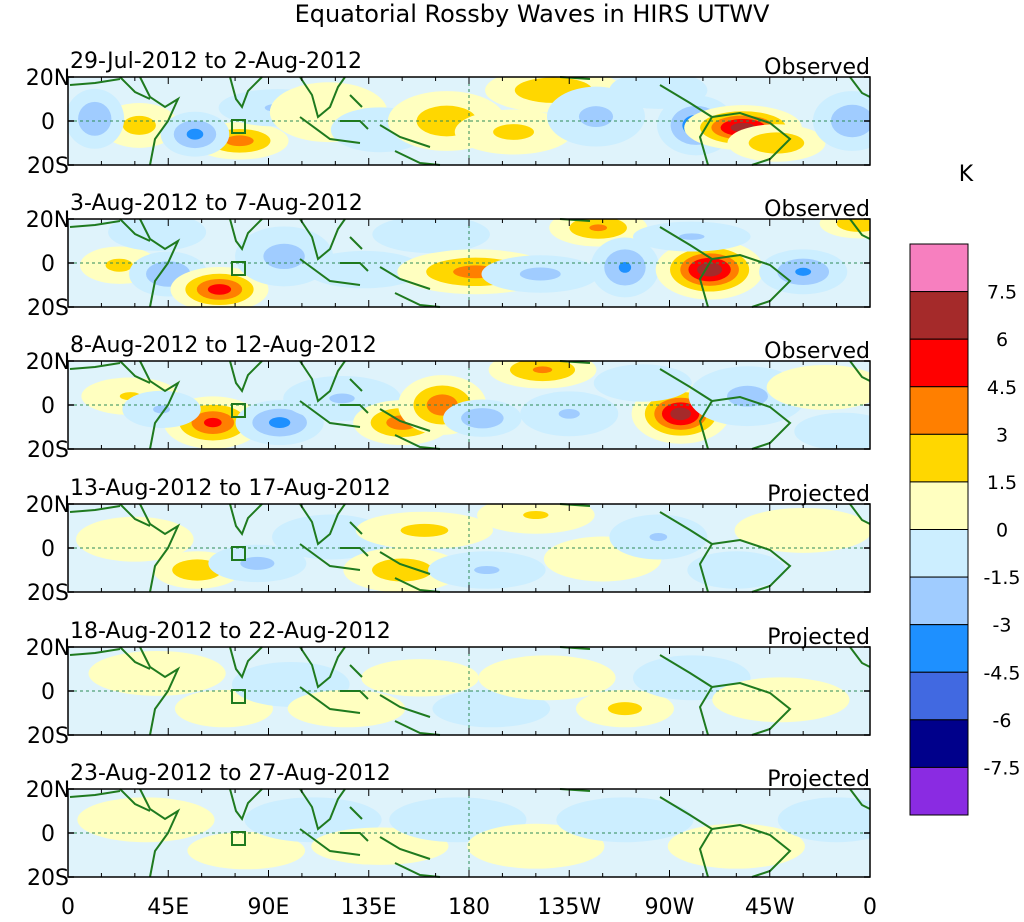 This screenshot has width=1024, height=922. I want to click on lon-tick-label: 90W, so click(670, 907).